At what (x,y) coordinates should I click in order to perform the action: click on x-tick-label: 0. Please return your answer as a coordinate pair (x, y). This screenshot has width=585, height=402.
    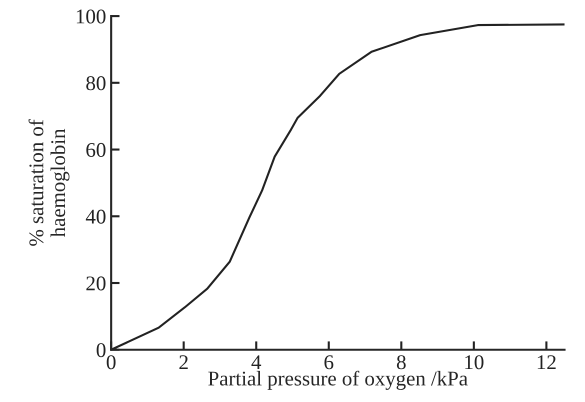
    Looking at the image, I should click on (111, 362).